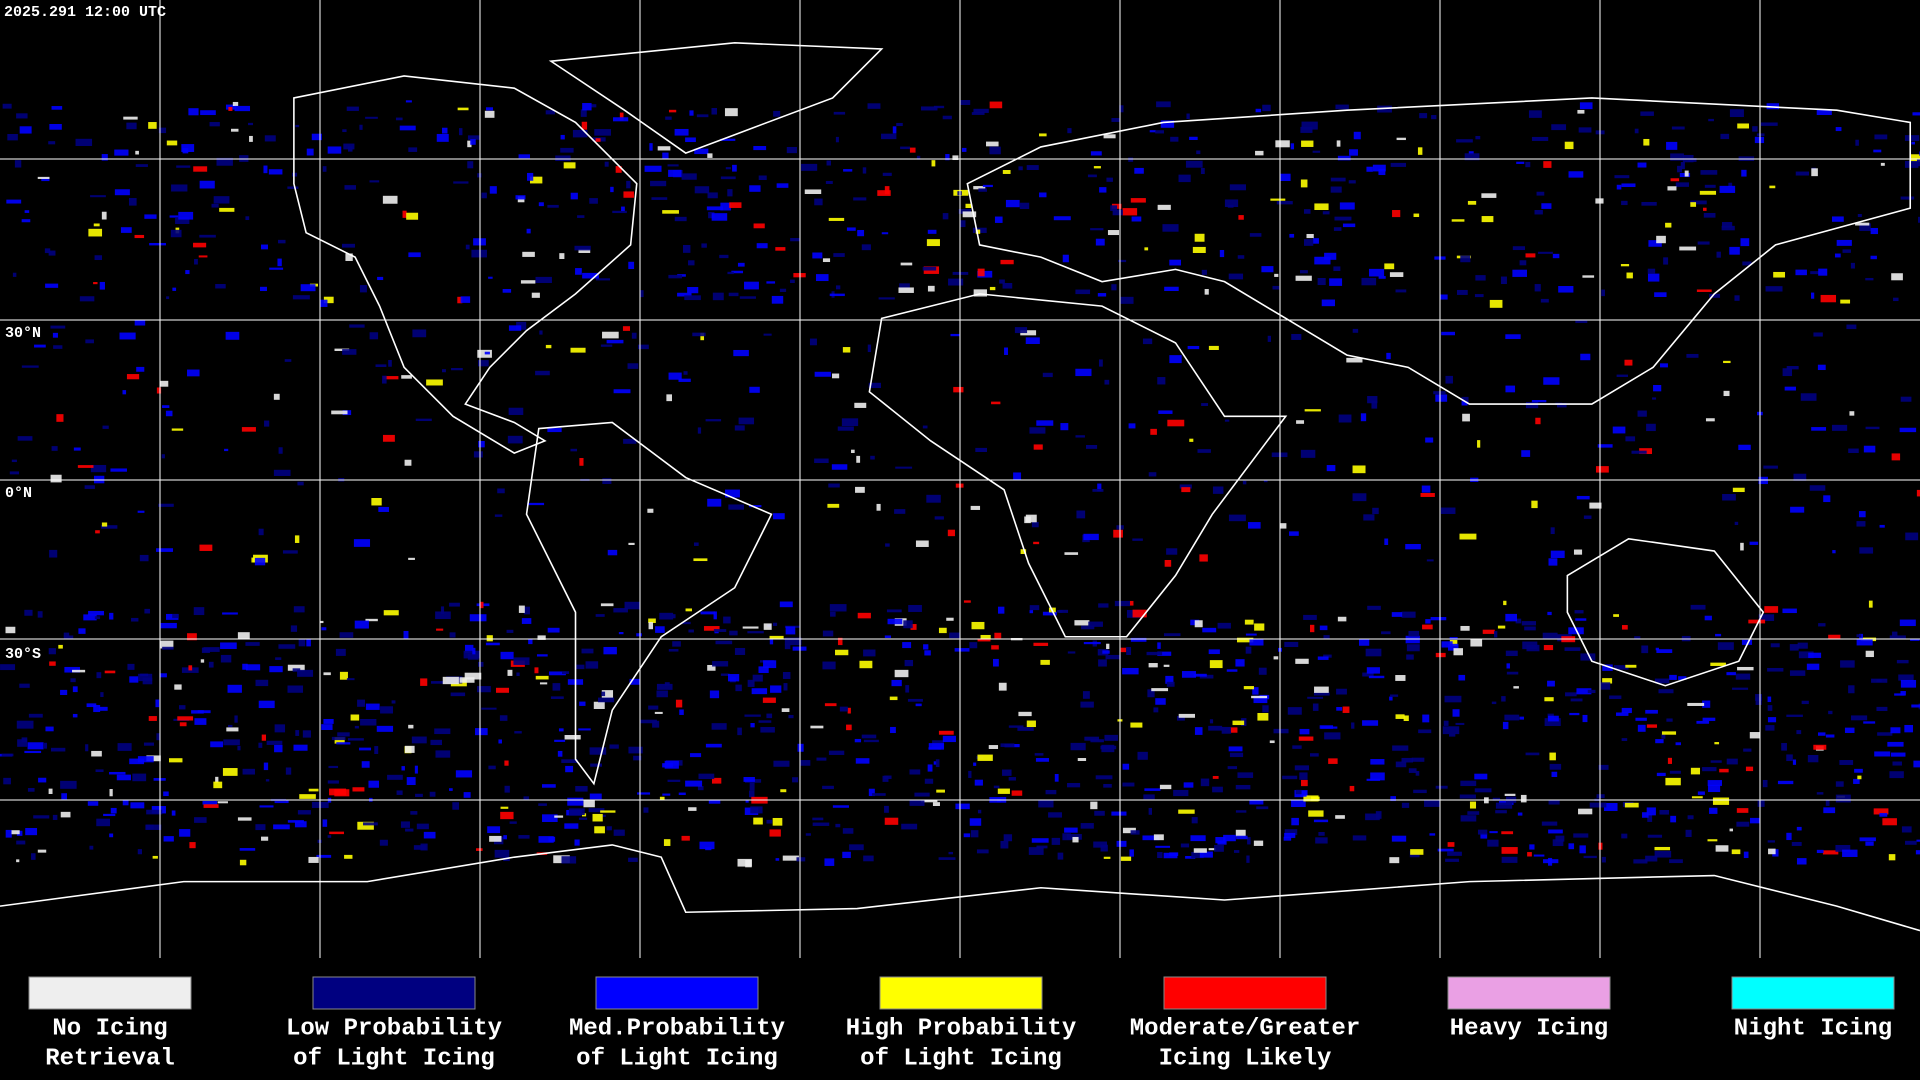 This screenshot has height=1080, width=1920. What do you see at coordinates (960, 888) in the screenshot?
I see `antarctica` at bounding box center [960, 888].